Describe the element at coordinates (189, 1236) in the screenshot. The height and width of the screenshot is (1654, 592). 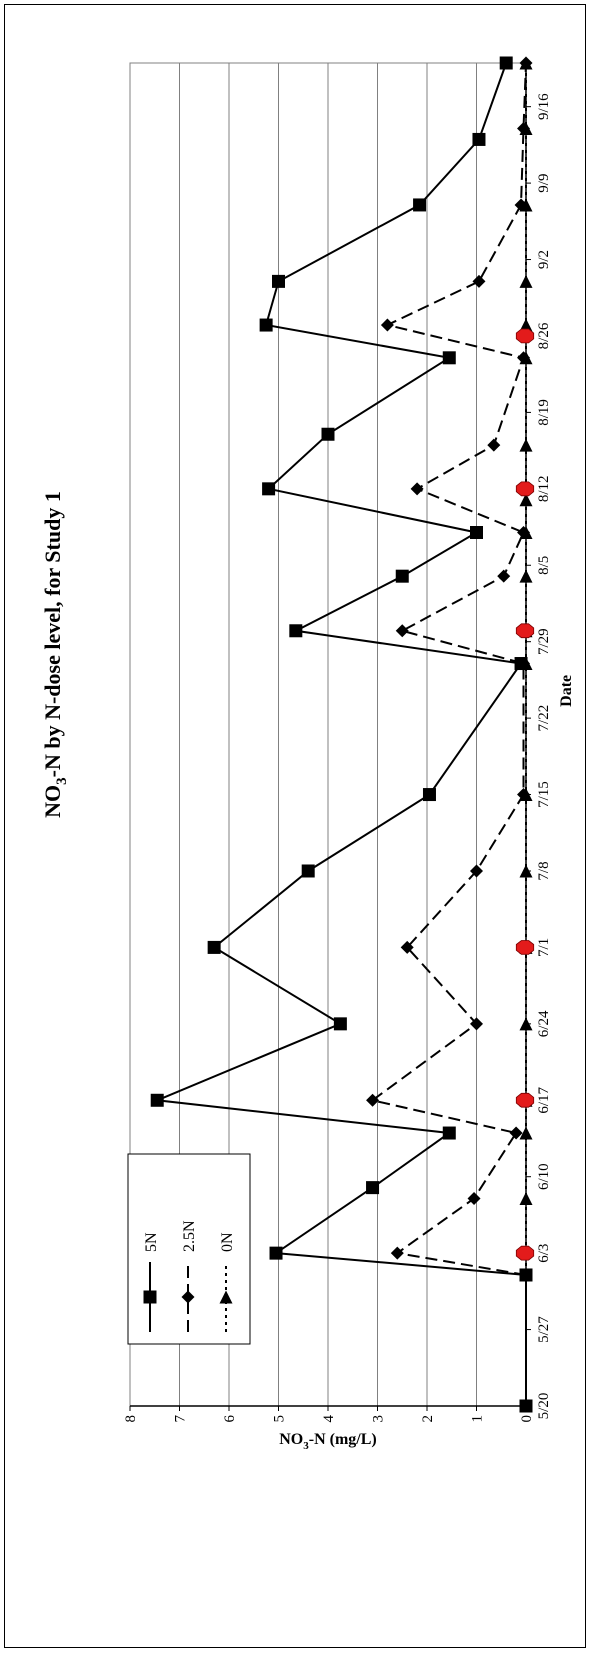
I see `legend-label: 2.5N` at that location.